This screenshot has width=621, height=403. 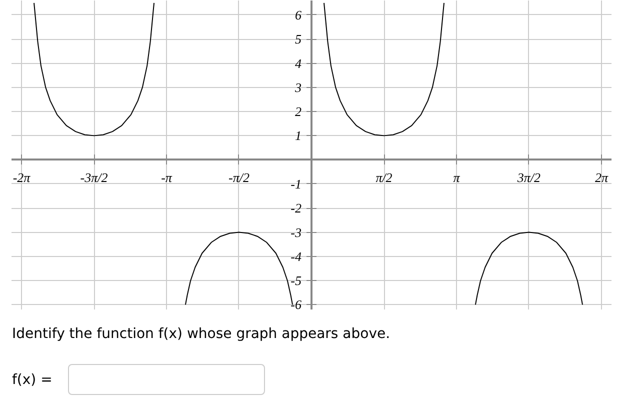 What do you see at coordinates (298, 112) in the screenshot?
I see `y-tick-label: 2` at bounding box center [298, 112].